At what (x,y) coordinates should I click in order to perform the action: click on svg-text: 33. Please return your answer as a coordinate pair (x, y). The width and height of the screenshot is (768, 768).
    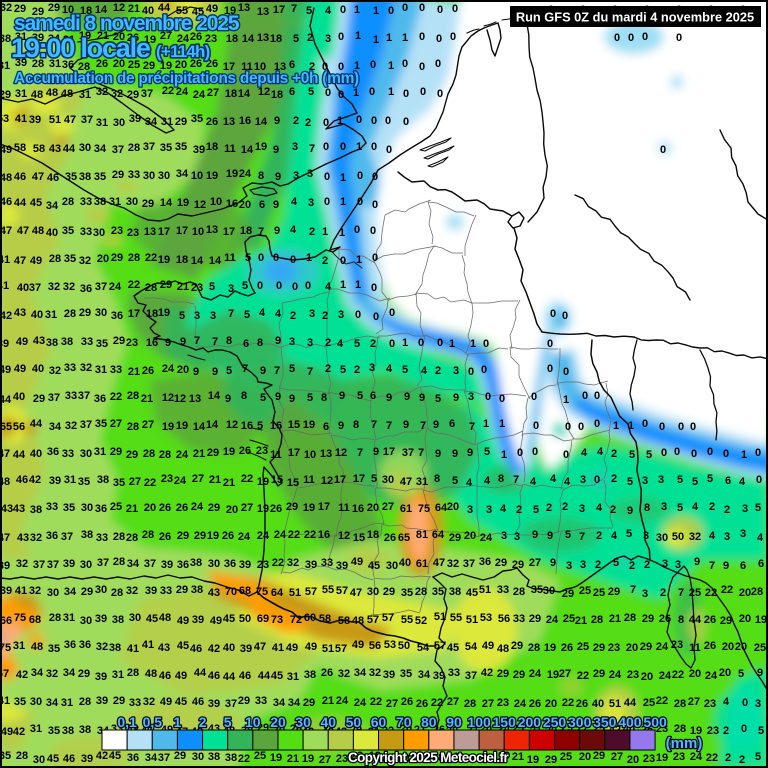
    Looking at the image, I should click on (454, 673).